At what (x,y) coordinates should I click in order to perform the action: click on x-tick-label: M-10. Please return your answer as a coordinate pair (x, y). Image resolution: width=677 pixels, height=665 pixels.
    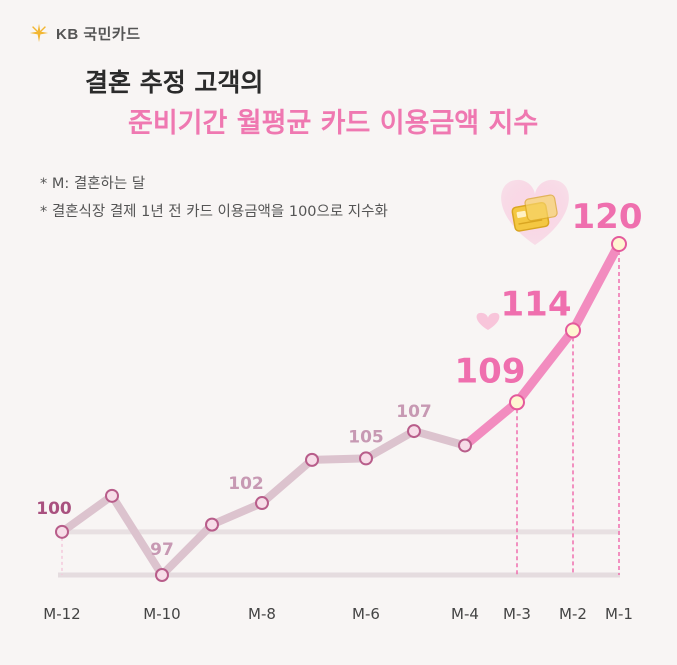
    Looking at the image, I should click on (161, 614).